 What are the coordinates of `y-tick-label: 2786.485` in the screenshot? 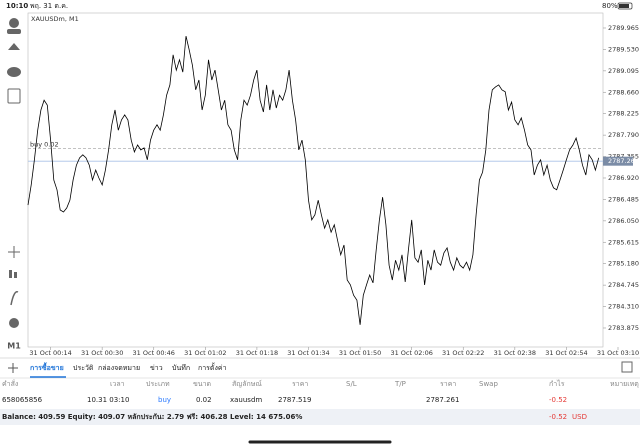 It's located at (623, 199).